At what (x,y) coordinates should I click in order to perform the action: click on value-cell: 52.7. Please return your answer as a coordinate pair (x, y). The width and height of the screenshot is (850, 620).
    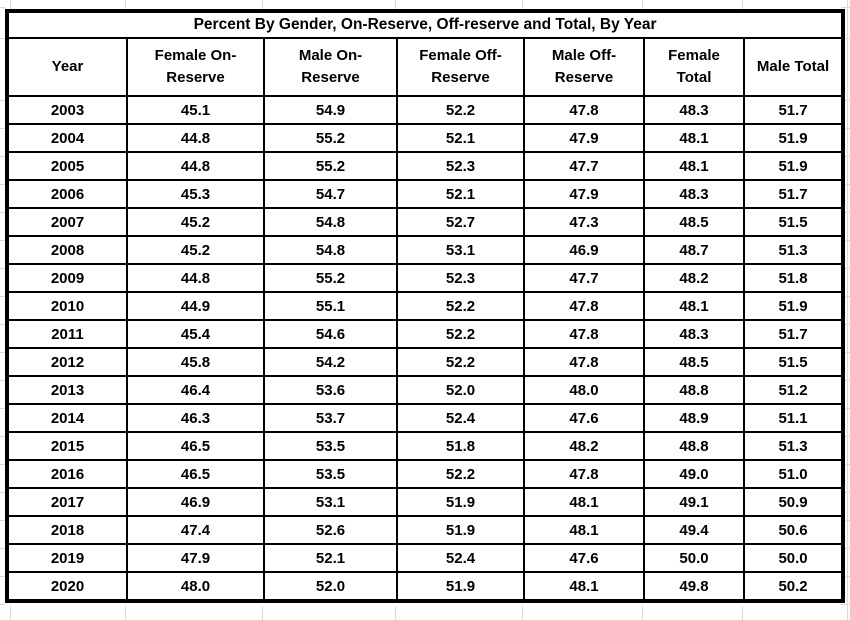
    Looking at the image, I should click on (460, 222).